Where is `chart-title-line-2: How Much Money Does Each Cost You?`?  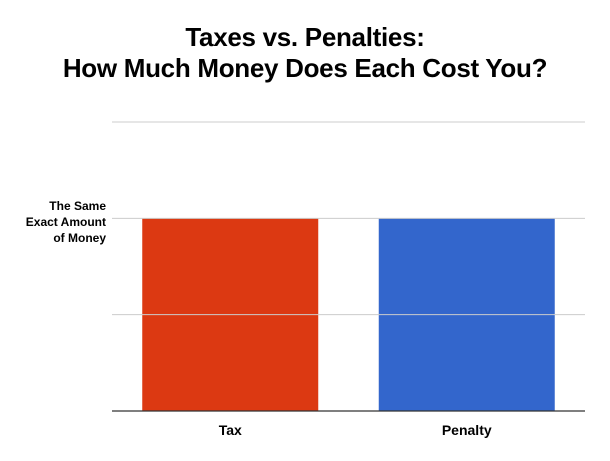 chart-title-line-2: How Much Money Does Each Cost You? is located at coordinates (305, 68).